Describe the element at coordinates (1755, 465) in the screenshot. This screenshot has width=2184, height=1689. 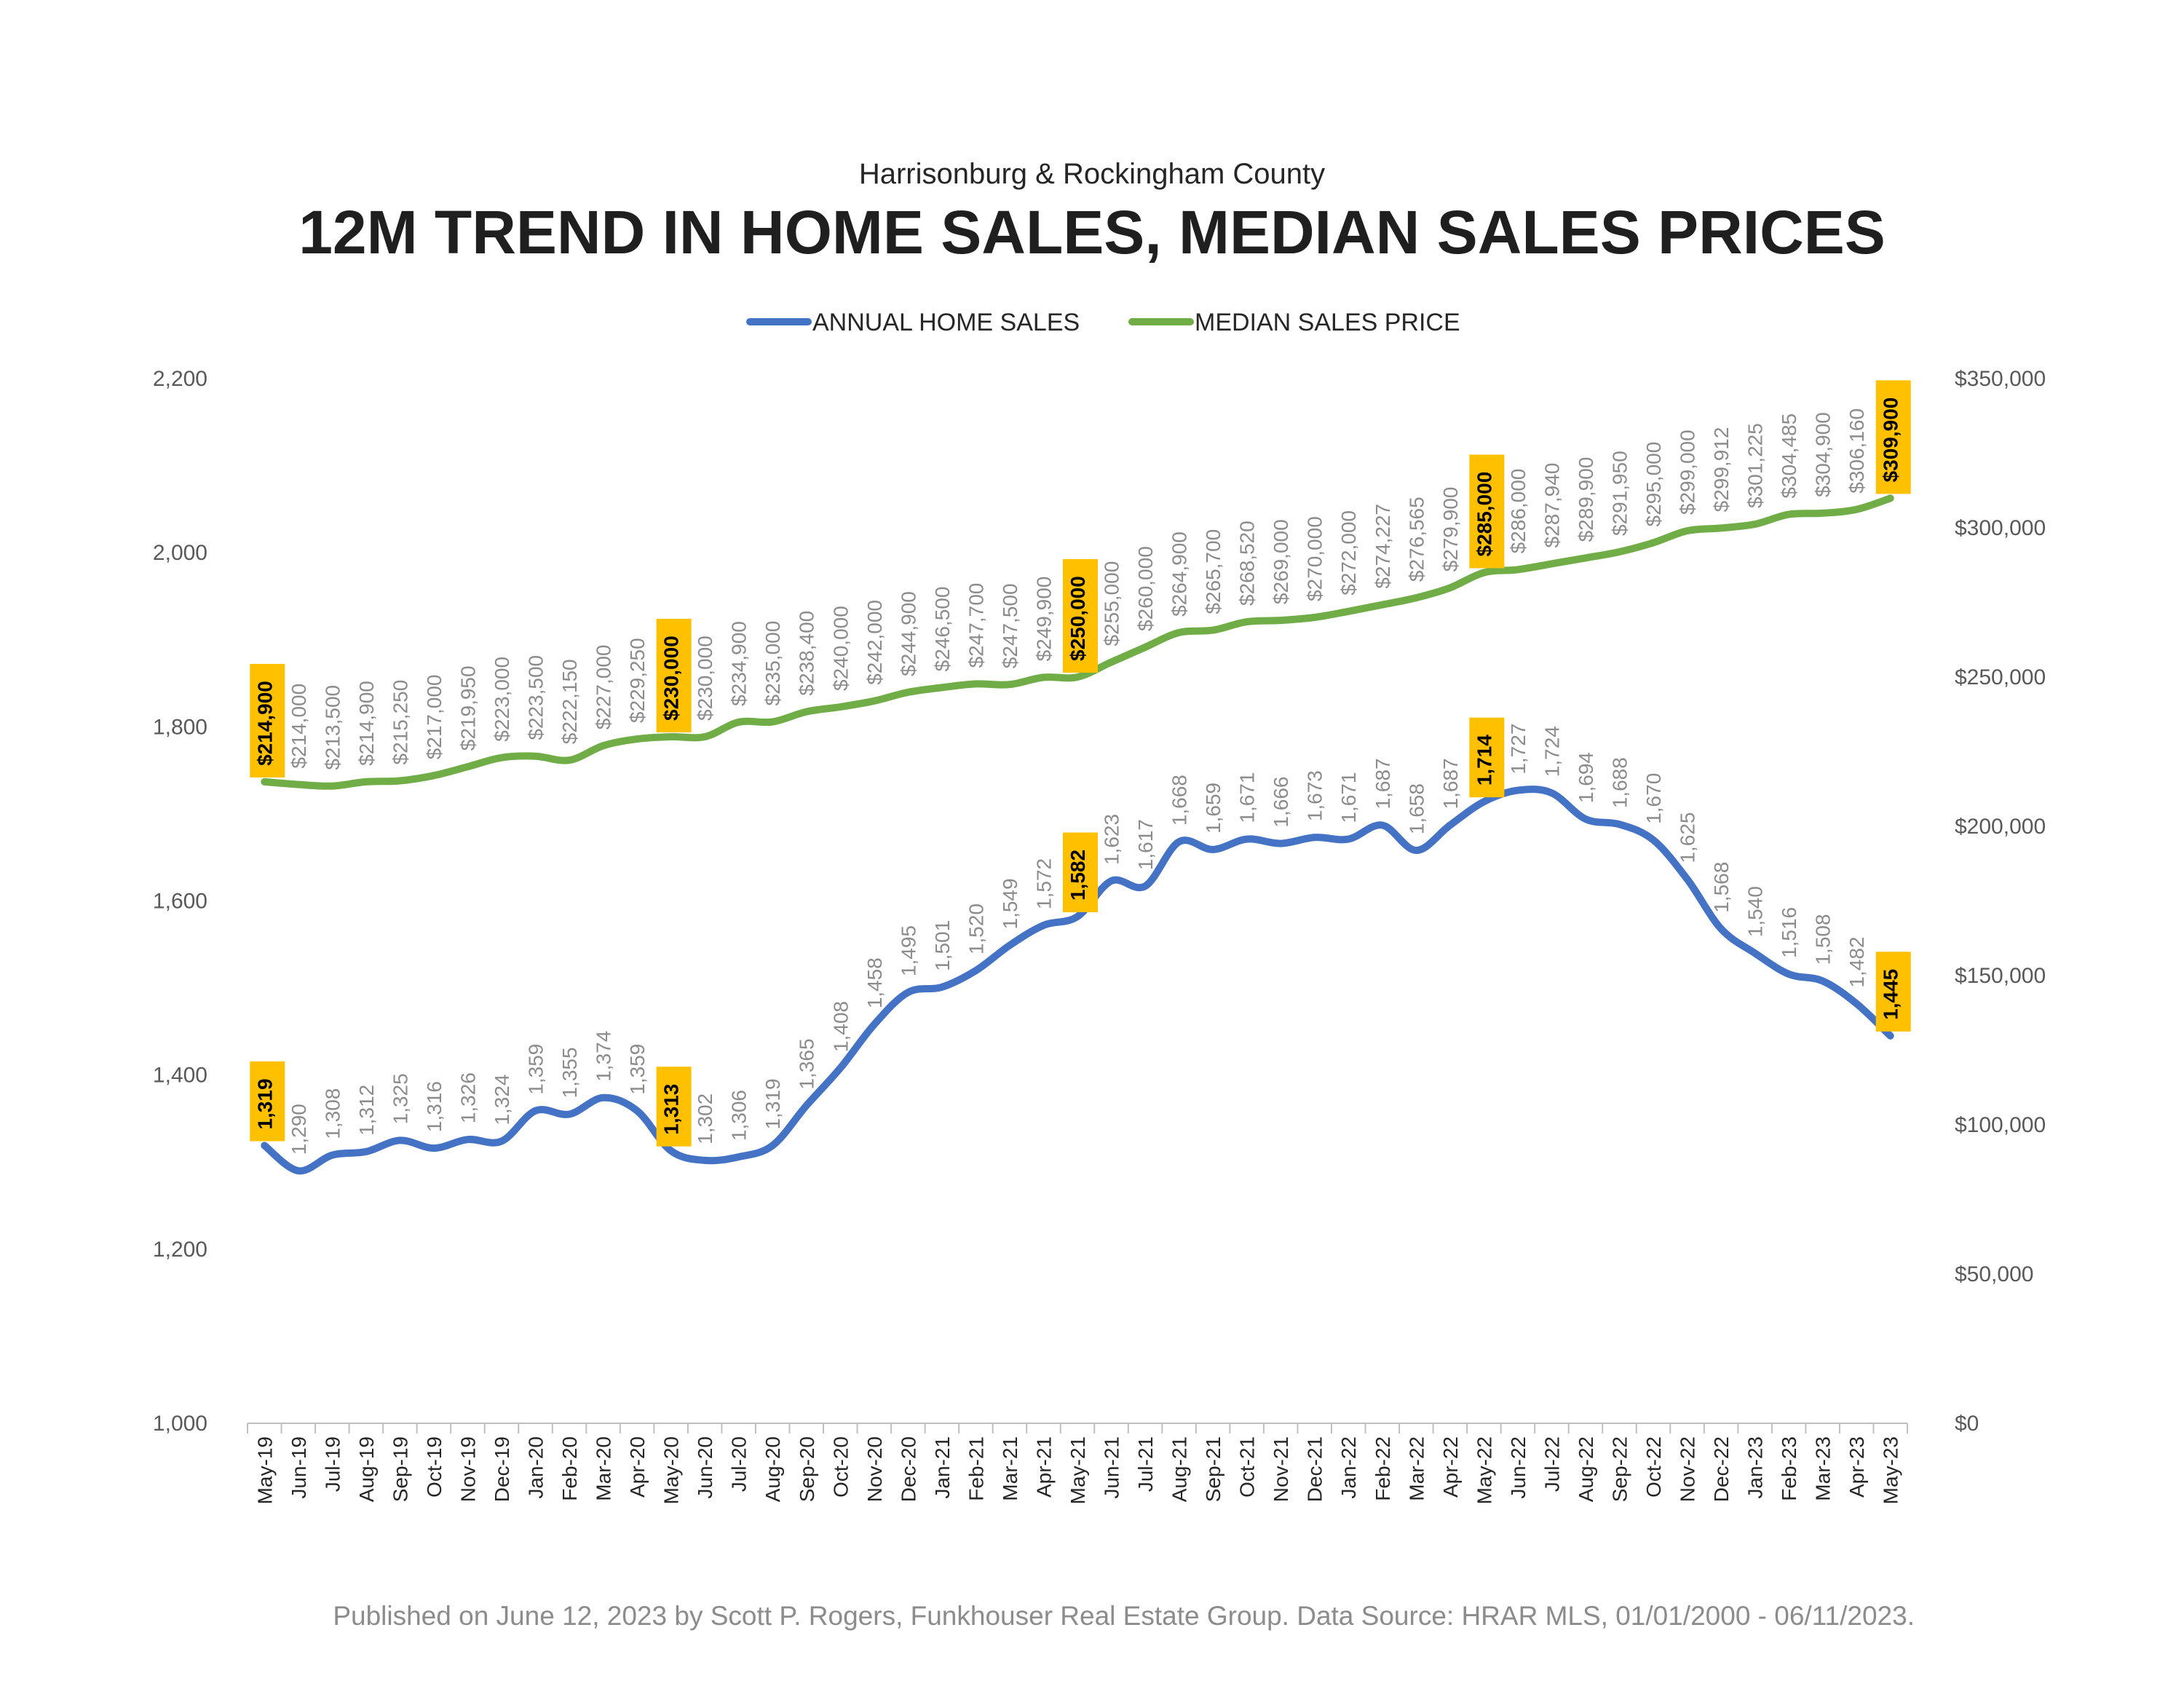
I see `price-data-label: $301,225` at that location.